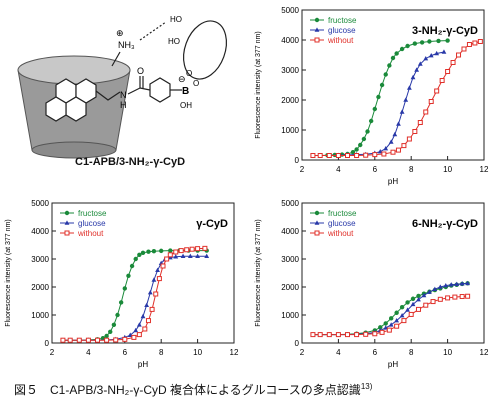 This screenshot has width=498, height=405. What do you see at coordinates (340, 40) in the screenshot?
I see `legend-label-without: without` at bounding box center [340, 40].